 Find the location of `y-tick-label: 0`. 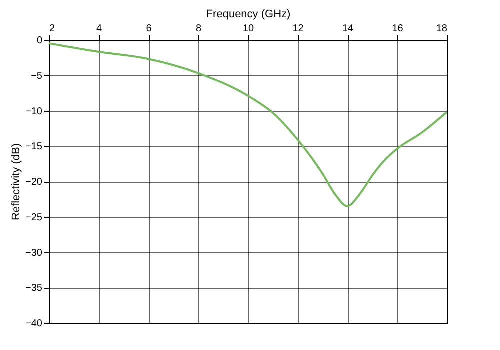

y-tick-label: 0 is located at coordinates (39, 41).